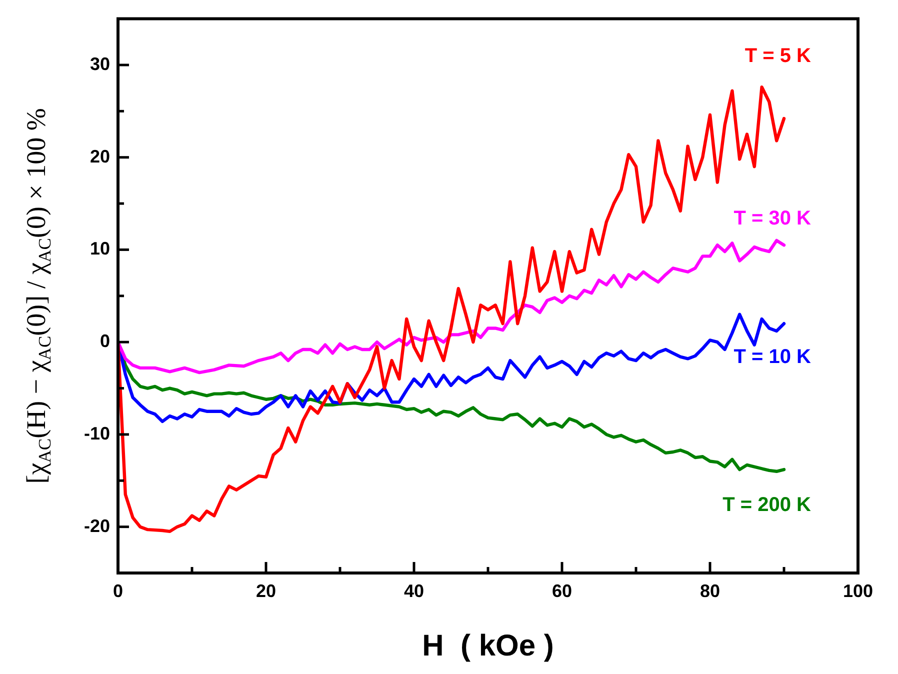 This screenshot has width=898, height=674. I want to click on x-tick-label: 20, so click(266, 590).